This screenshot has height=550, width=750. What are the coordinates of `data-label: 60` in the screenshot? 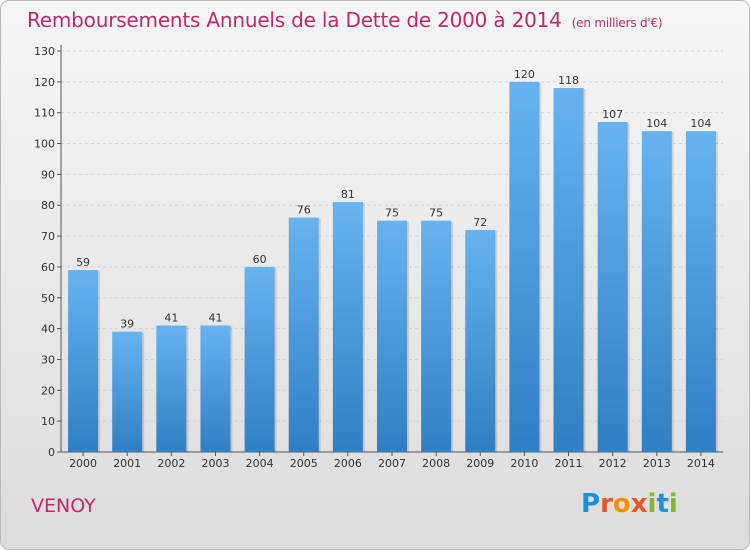 It's located at (260, 259).